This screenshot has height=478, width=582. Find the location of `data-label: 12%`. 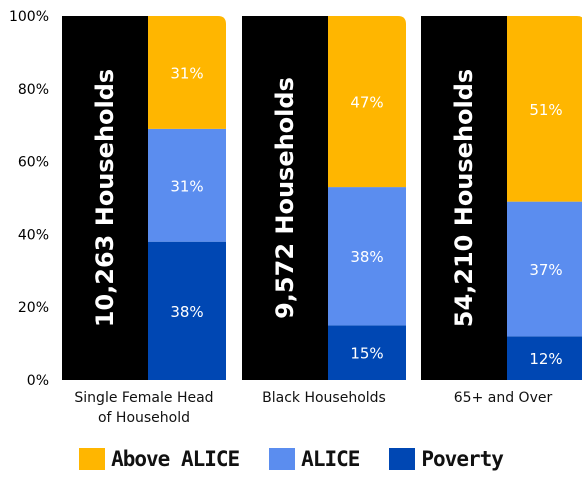

data-label: 12% is located at coordinates (545, 359).